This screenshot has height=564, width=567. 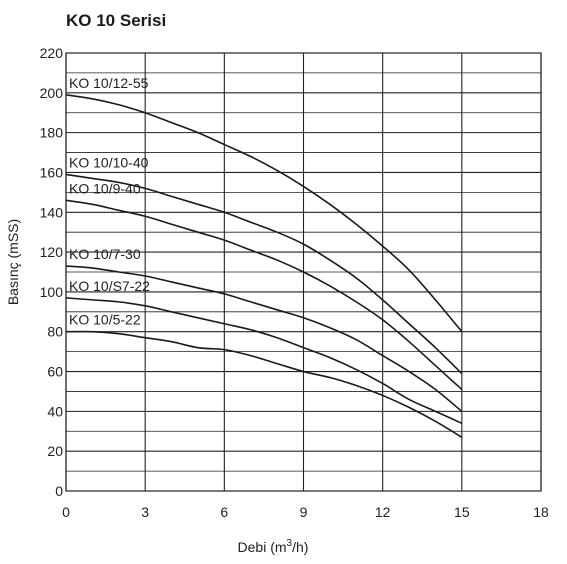 What do you see at coordinates (55, 372) in the screenshot?
I see `y-tick-label: 60` at bounding box center [55, 372].